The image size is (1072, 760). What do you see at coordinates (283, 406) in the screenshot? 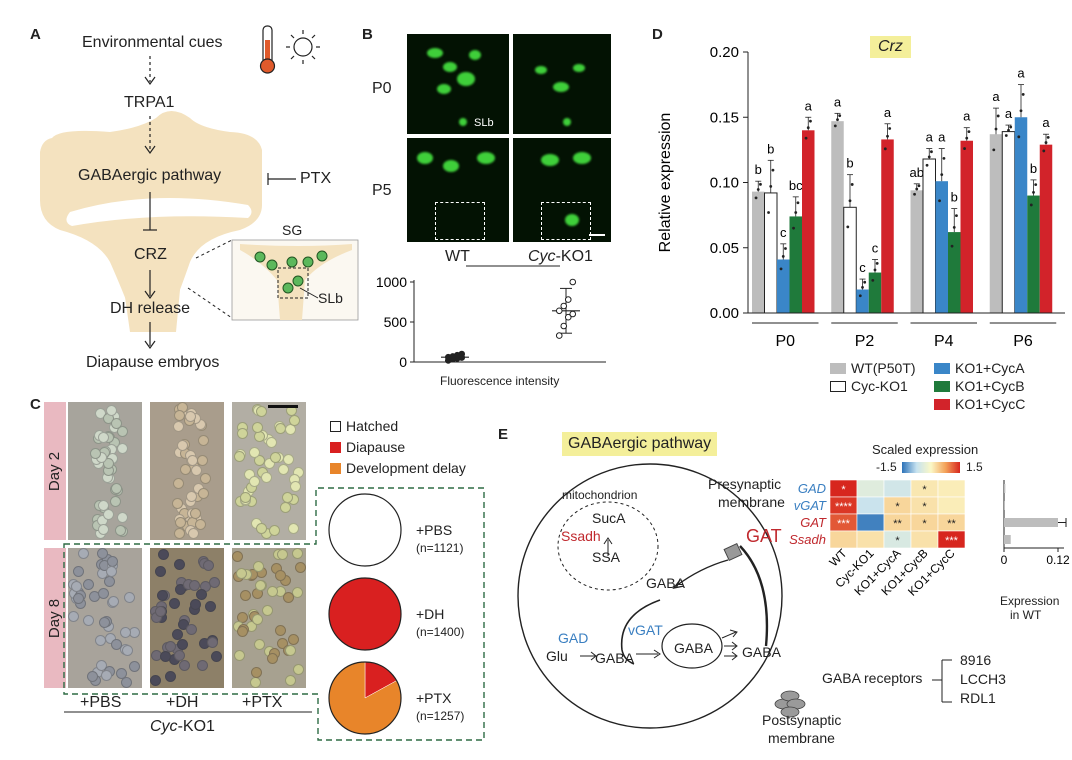
I see `scale-bar` at bounding box center [283, 406].